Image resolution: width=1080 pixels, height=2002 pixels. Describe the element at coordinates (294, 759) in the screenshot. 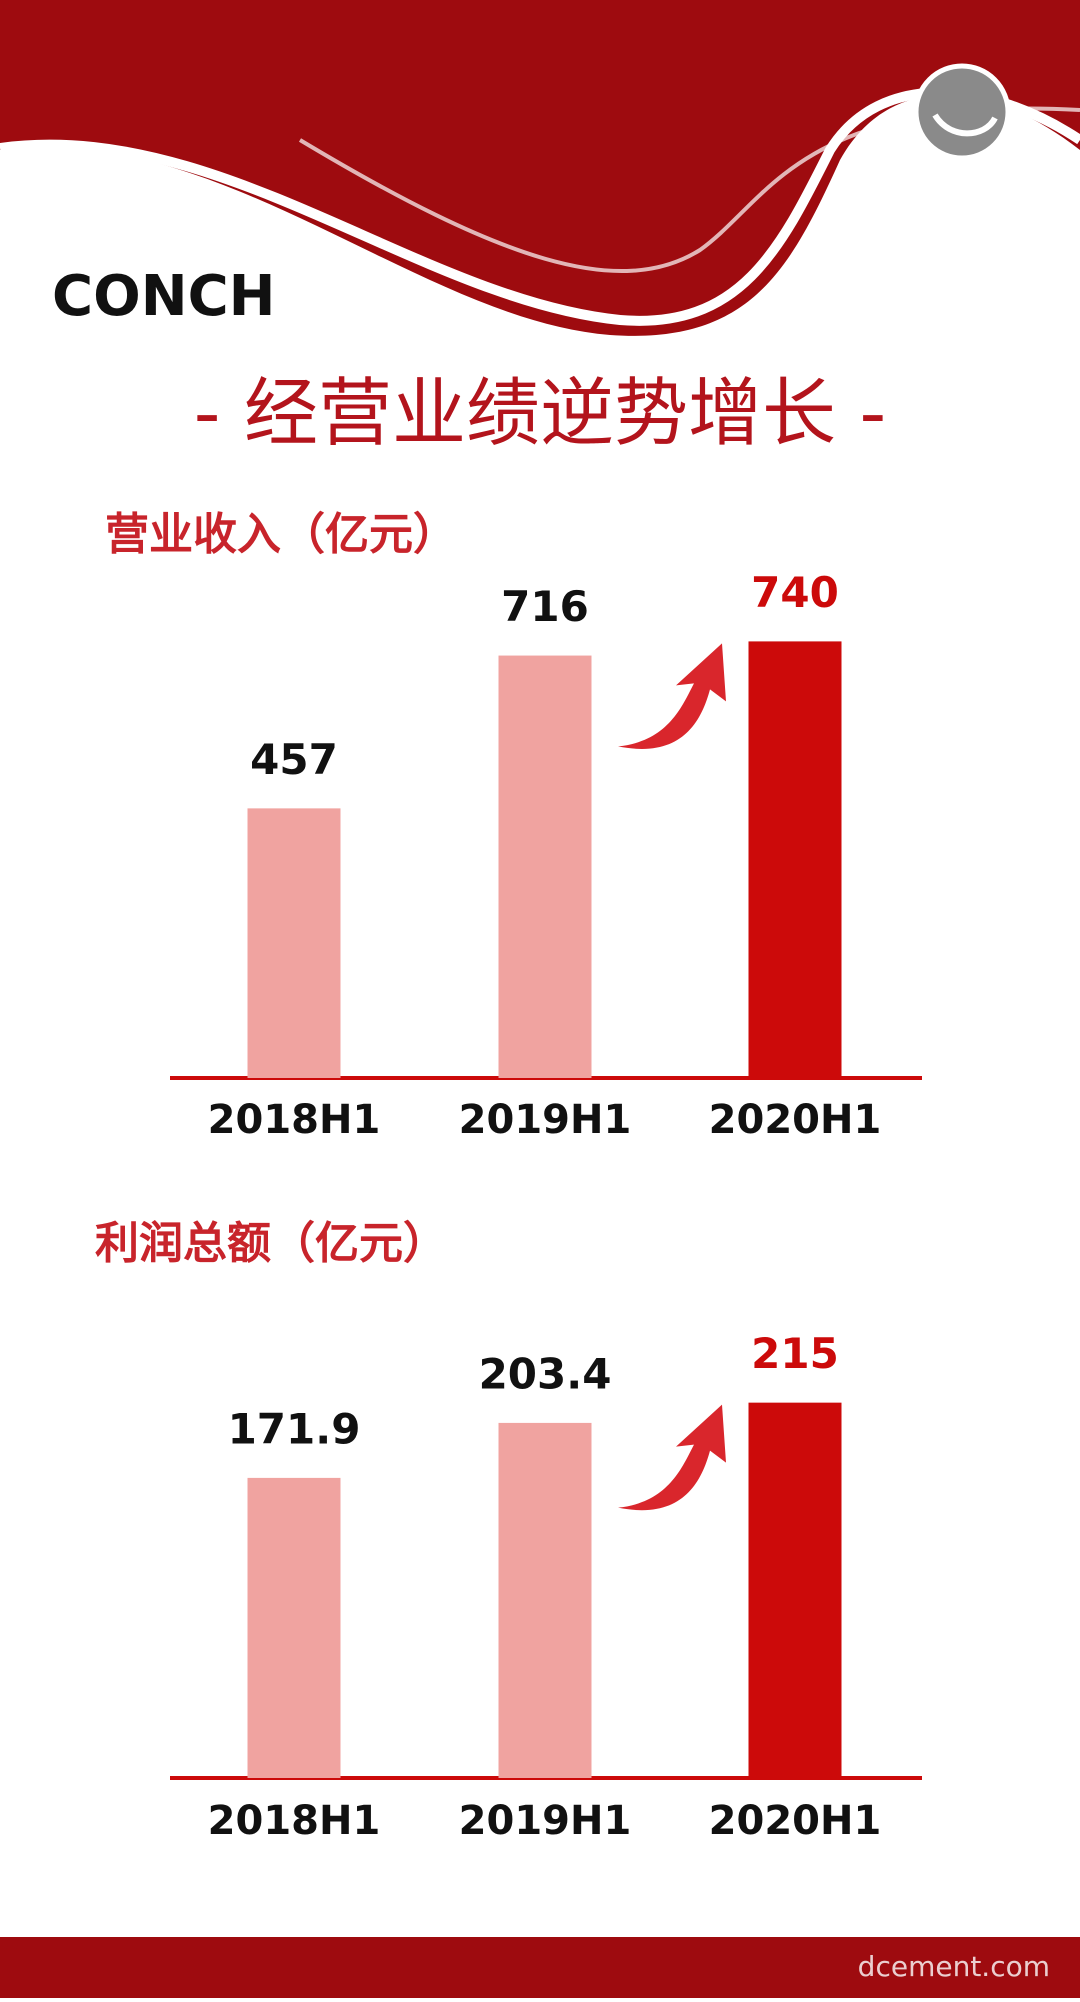

I see `value-label: 457` at that location.